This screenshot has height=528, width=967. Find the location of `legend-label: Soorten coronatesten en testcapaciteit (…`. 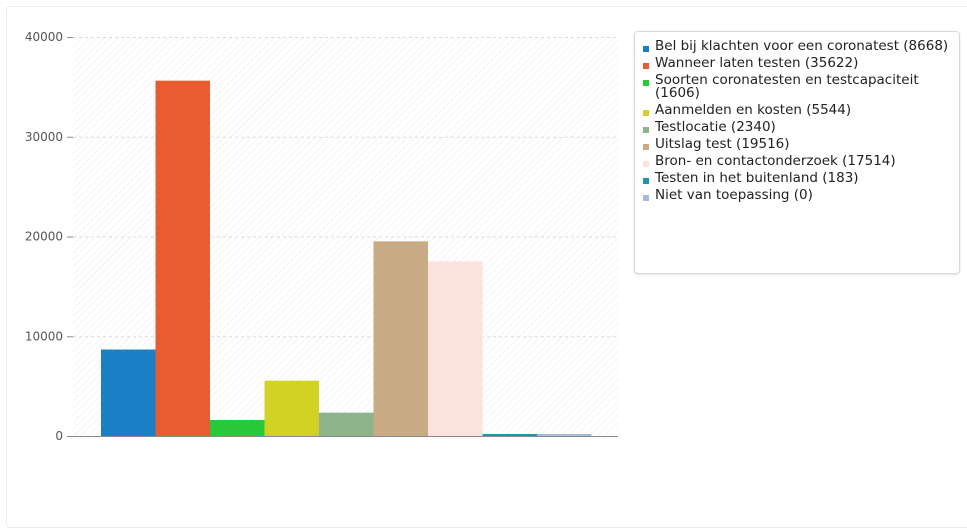

legend-label: Soorten coronatesten en testcapaciteit (… is located at coordinates (787, 86).